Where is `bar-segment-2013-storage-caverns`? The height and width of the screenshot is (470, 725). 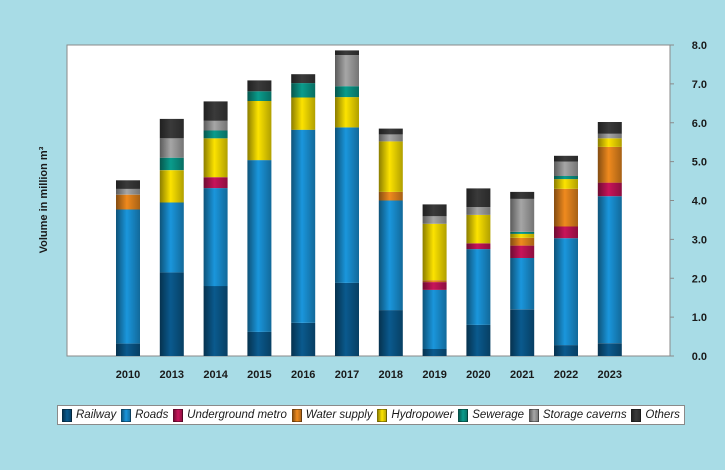
bar-segment-2013-storage-caverns is located at coordinates (171, 148).